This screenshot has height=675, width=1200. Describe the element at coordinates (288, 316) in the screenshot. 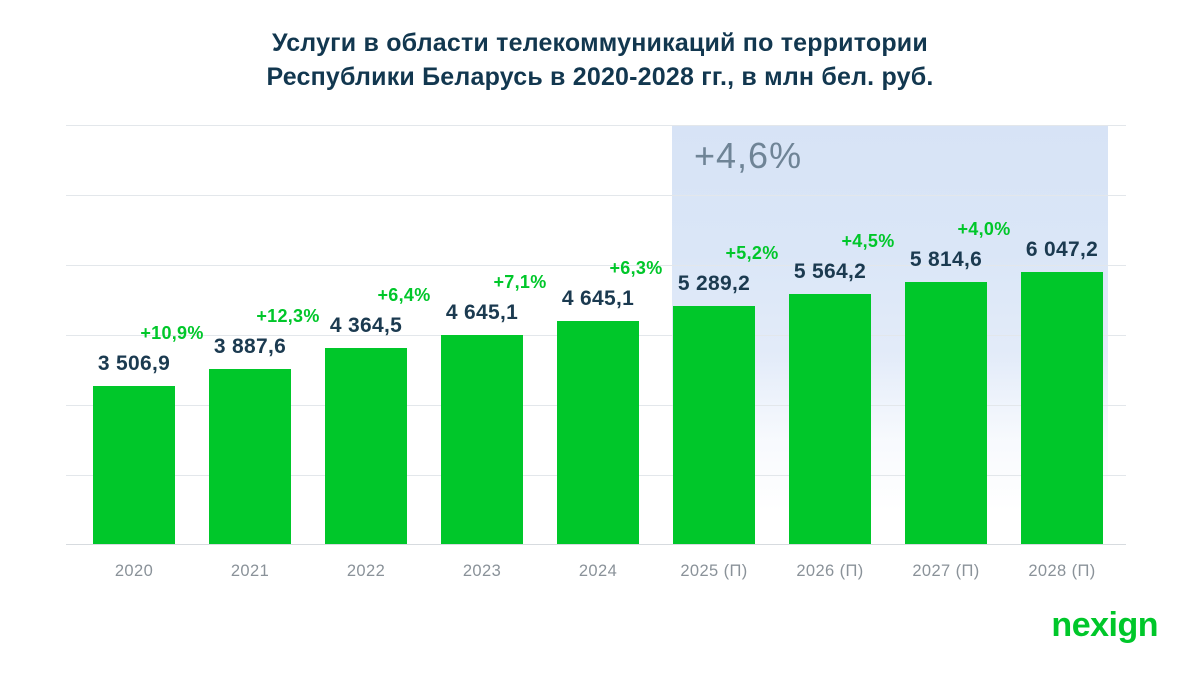

I see `bar-growth-label: +12,3%` at that location.